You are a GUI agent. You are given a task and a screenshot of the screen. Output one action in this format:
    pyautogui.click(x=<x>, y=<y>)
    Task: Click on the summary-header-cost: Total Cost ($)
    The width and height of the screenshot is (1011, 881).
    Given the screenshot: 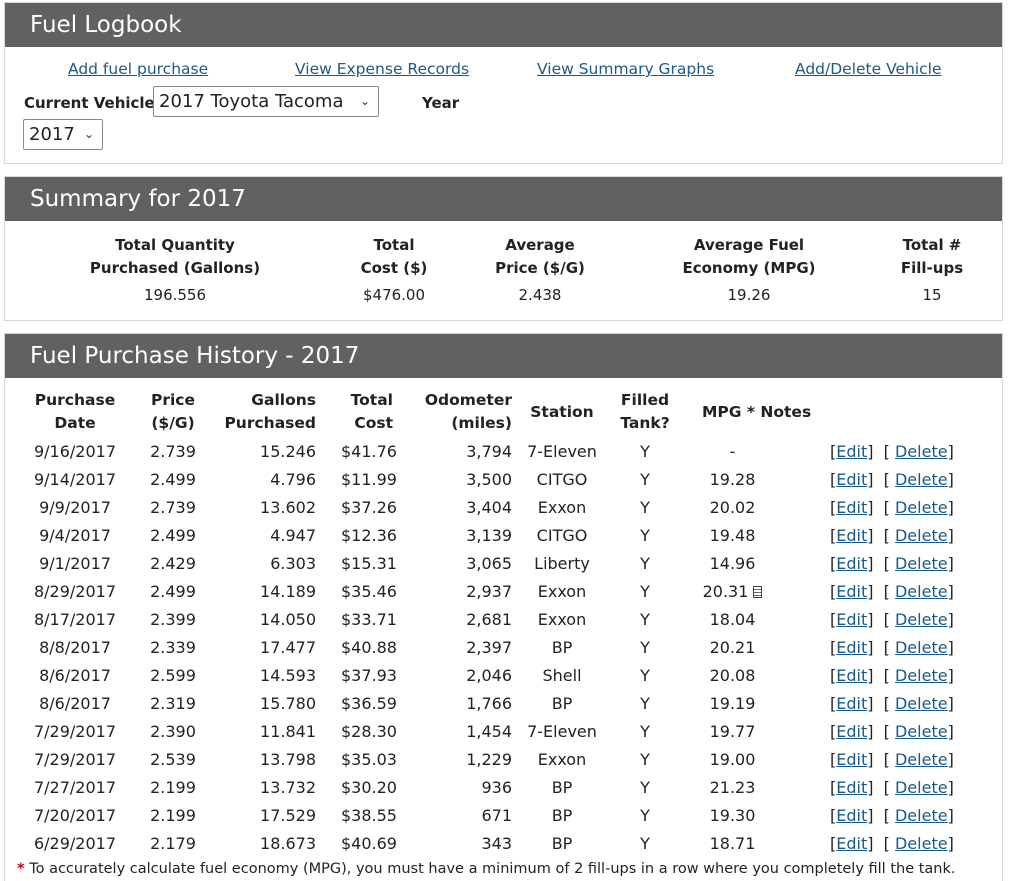 What is the action you would take?
    pyautogui.click(x=394, y=257)
    